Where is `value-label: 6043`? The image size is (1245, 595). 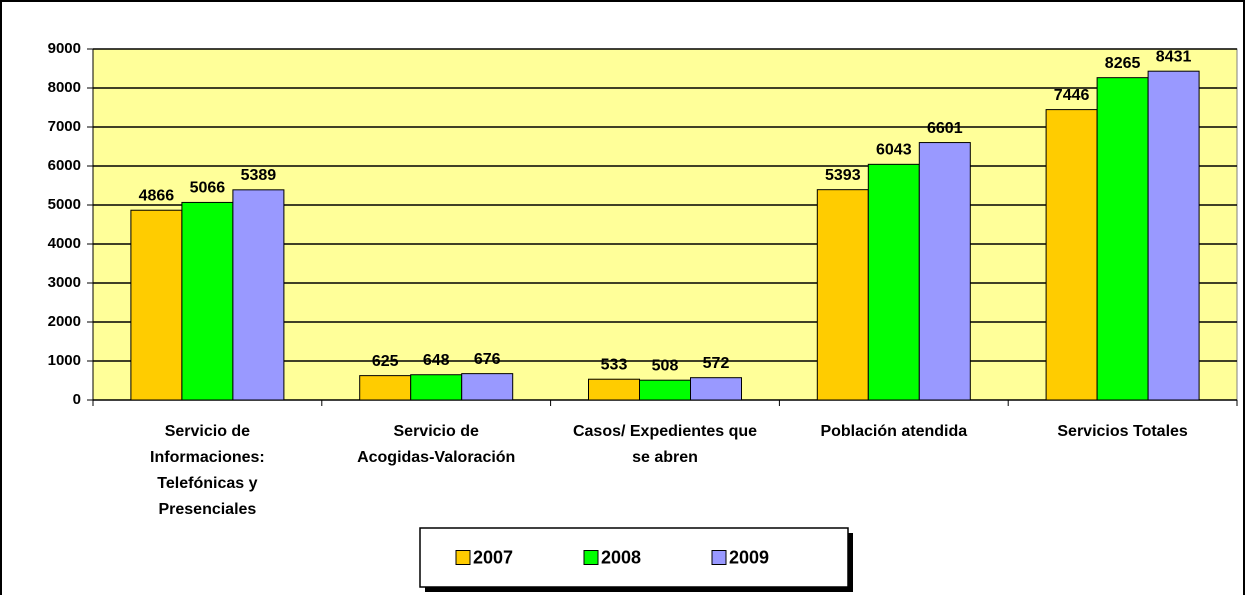 value-label: 6043 is located at coordinates (894, 150).